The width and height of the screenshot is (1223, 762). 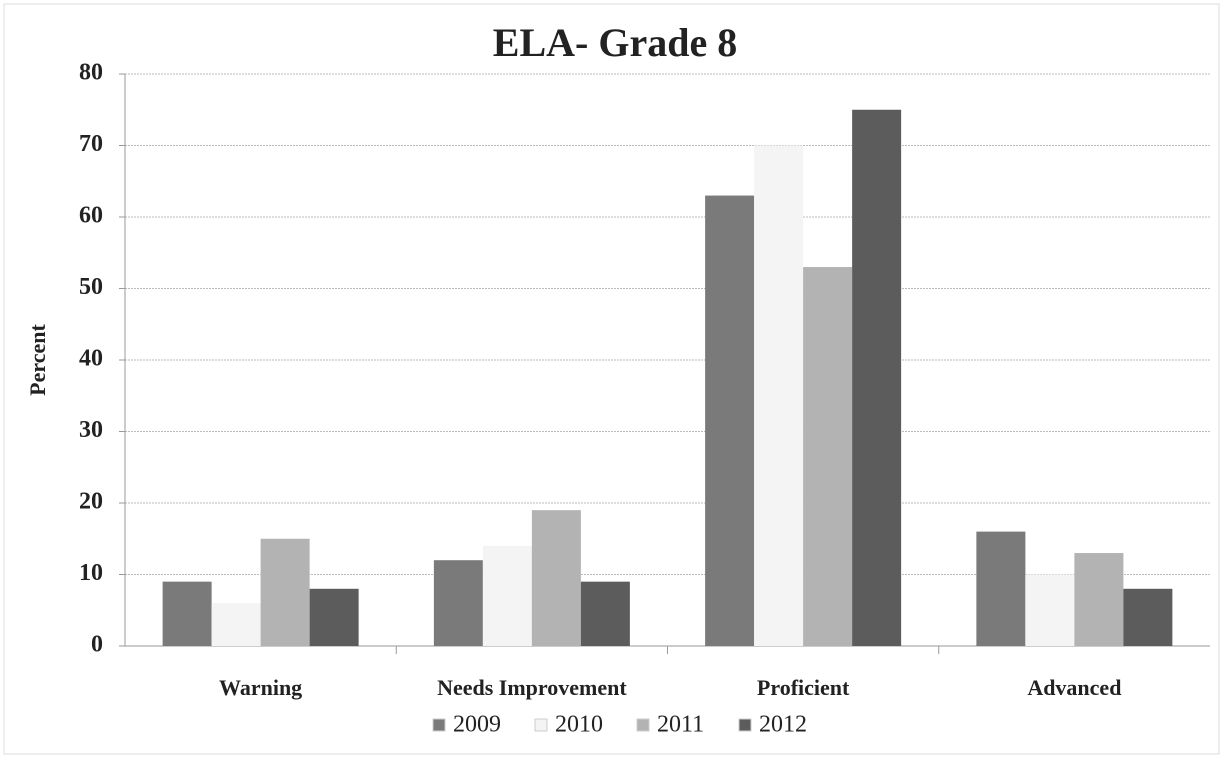 I want to click on legend-label: 2011, so click(x=680, y=725).